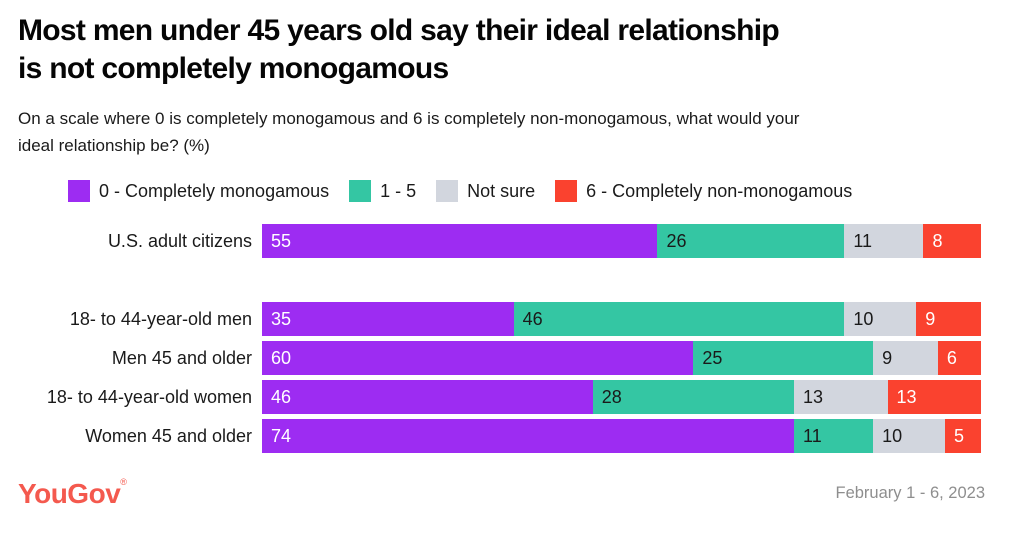  I want to click on bar-value: 26, so click(676, 240).